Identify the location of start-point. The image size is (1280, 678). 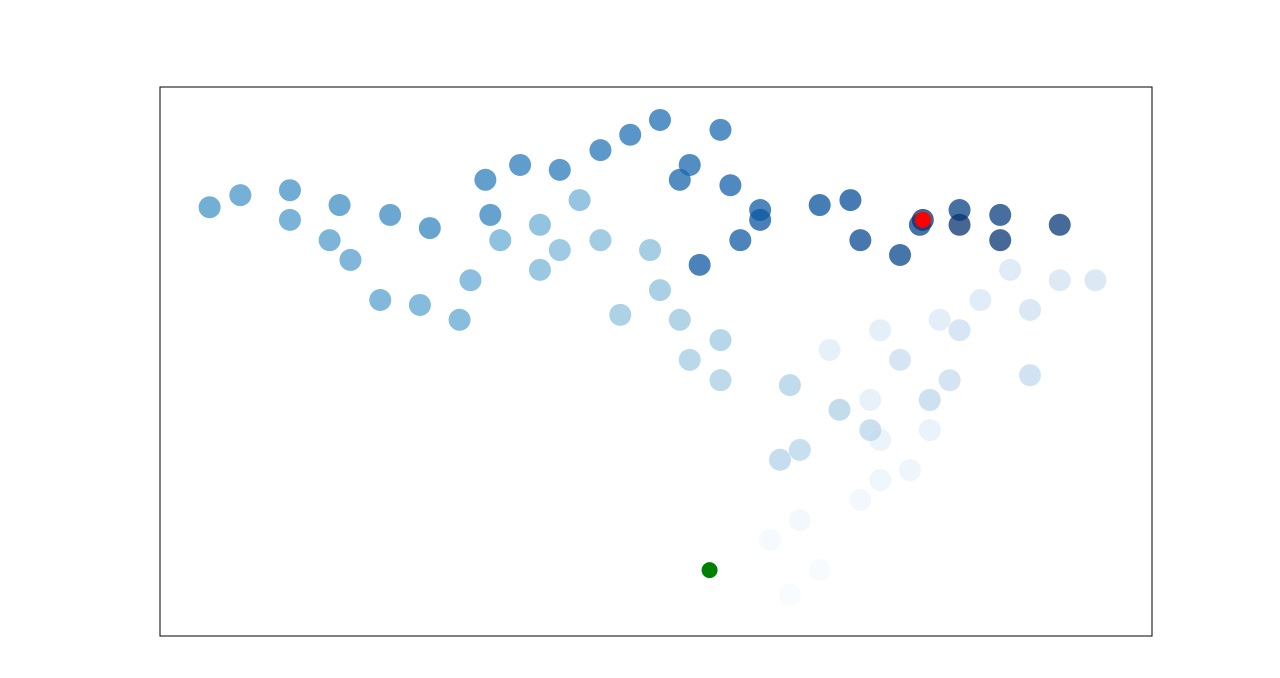
(709, 570).